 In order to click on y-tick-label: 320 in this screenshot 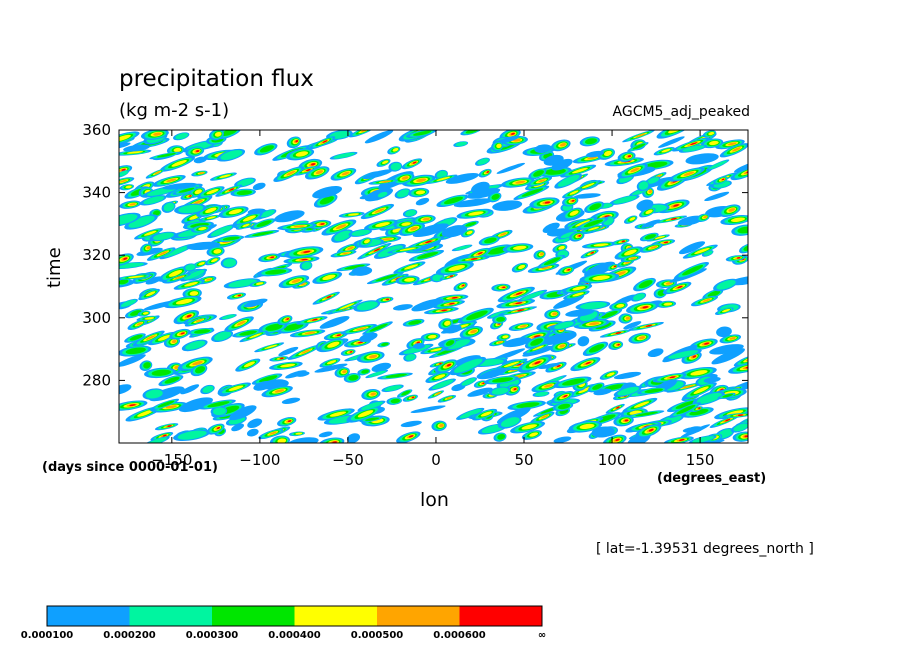, I will do `click(96, 255)`.